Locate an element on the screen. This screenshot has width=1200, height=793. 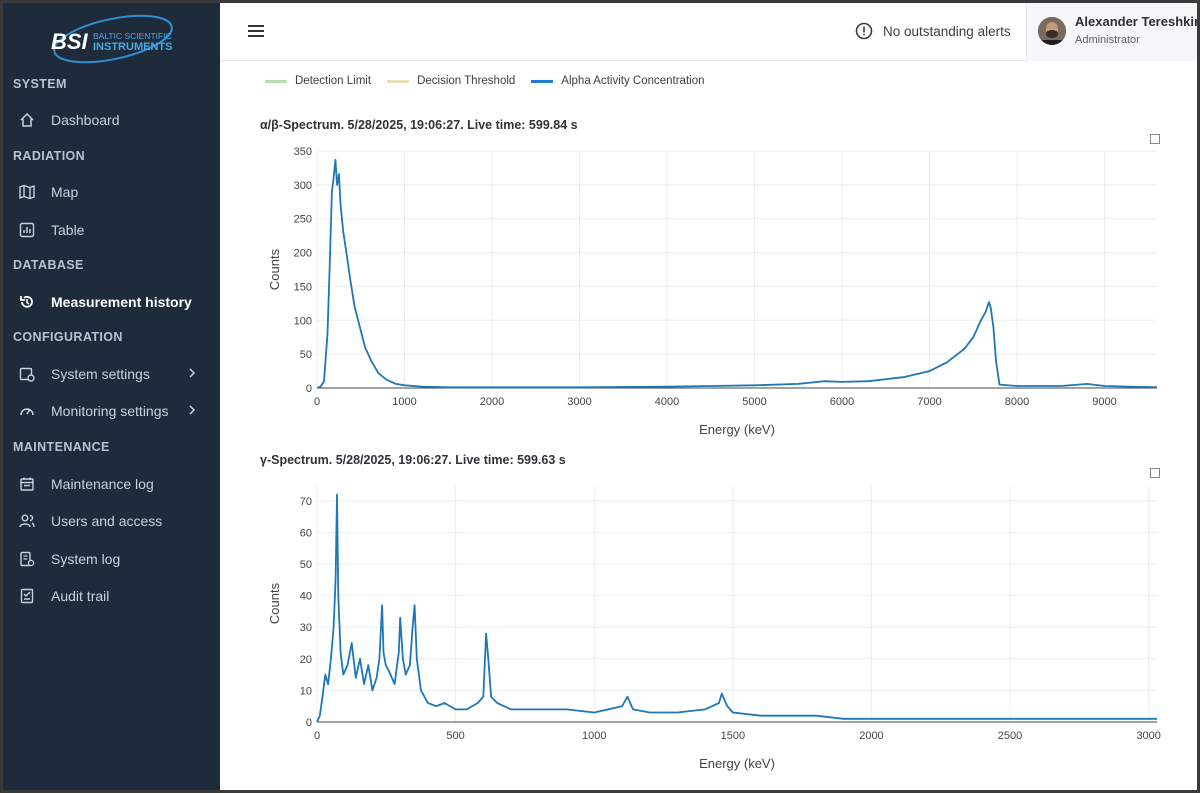
user-menu: Alexander Tereshkin Administrator is located at coordinates (1111, 32).